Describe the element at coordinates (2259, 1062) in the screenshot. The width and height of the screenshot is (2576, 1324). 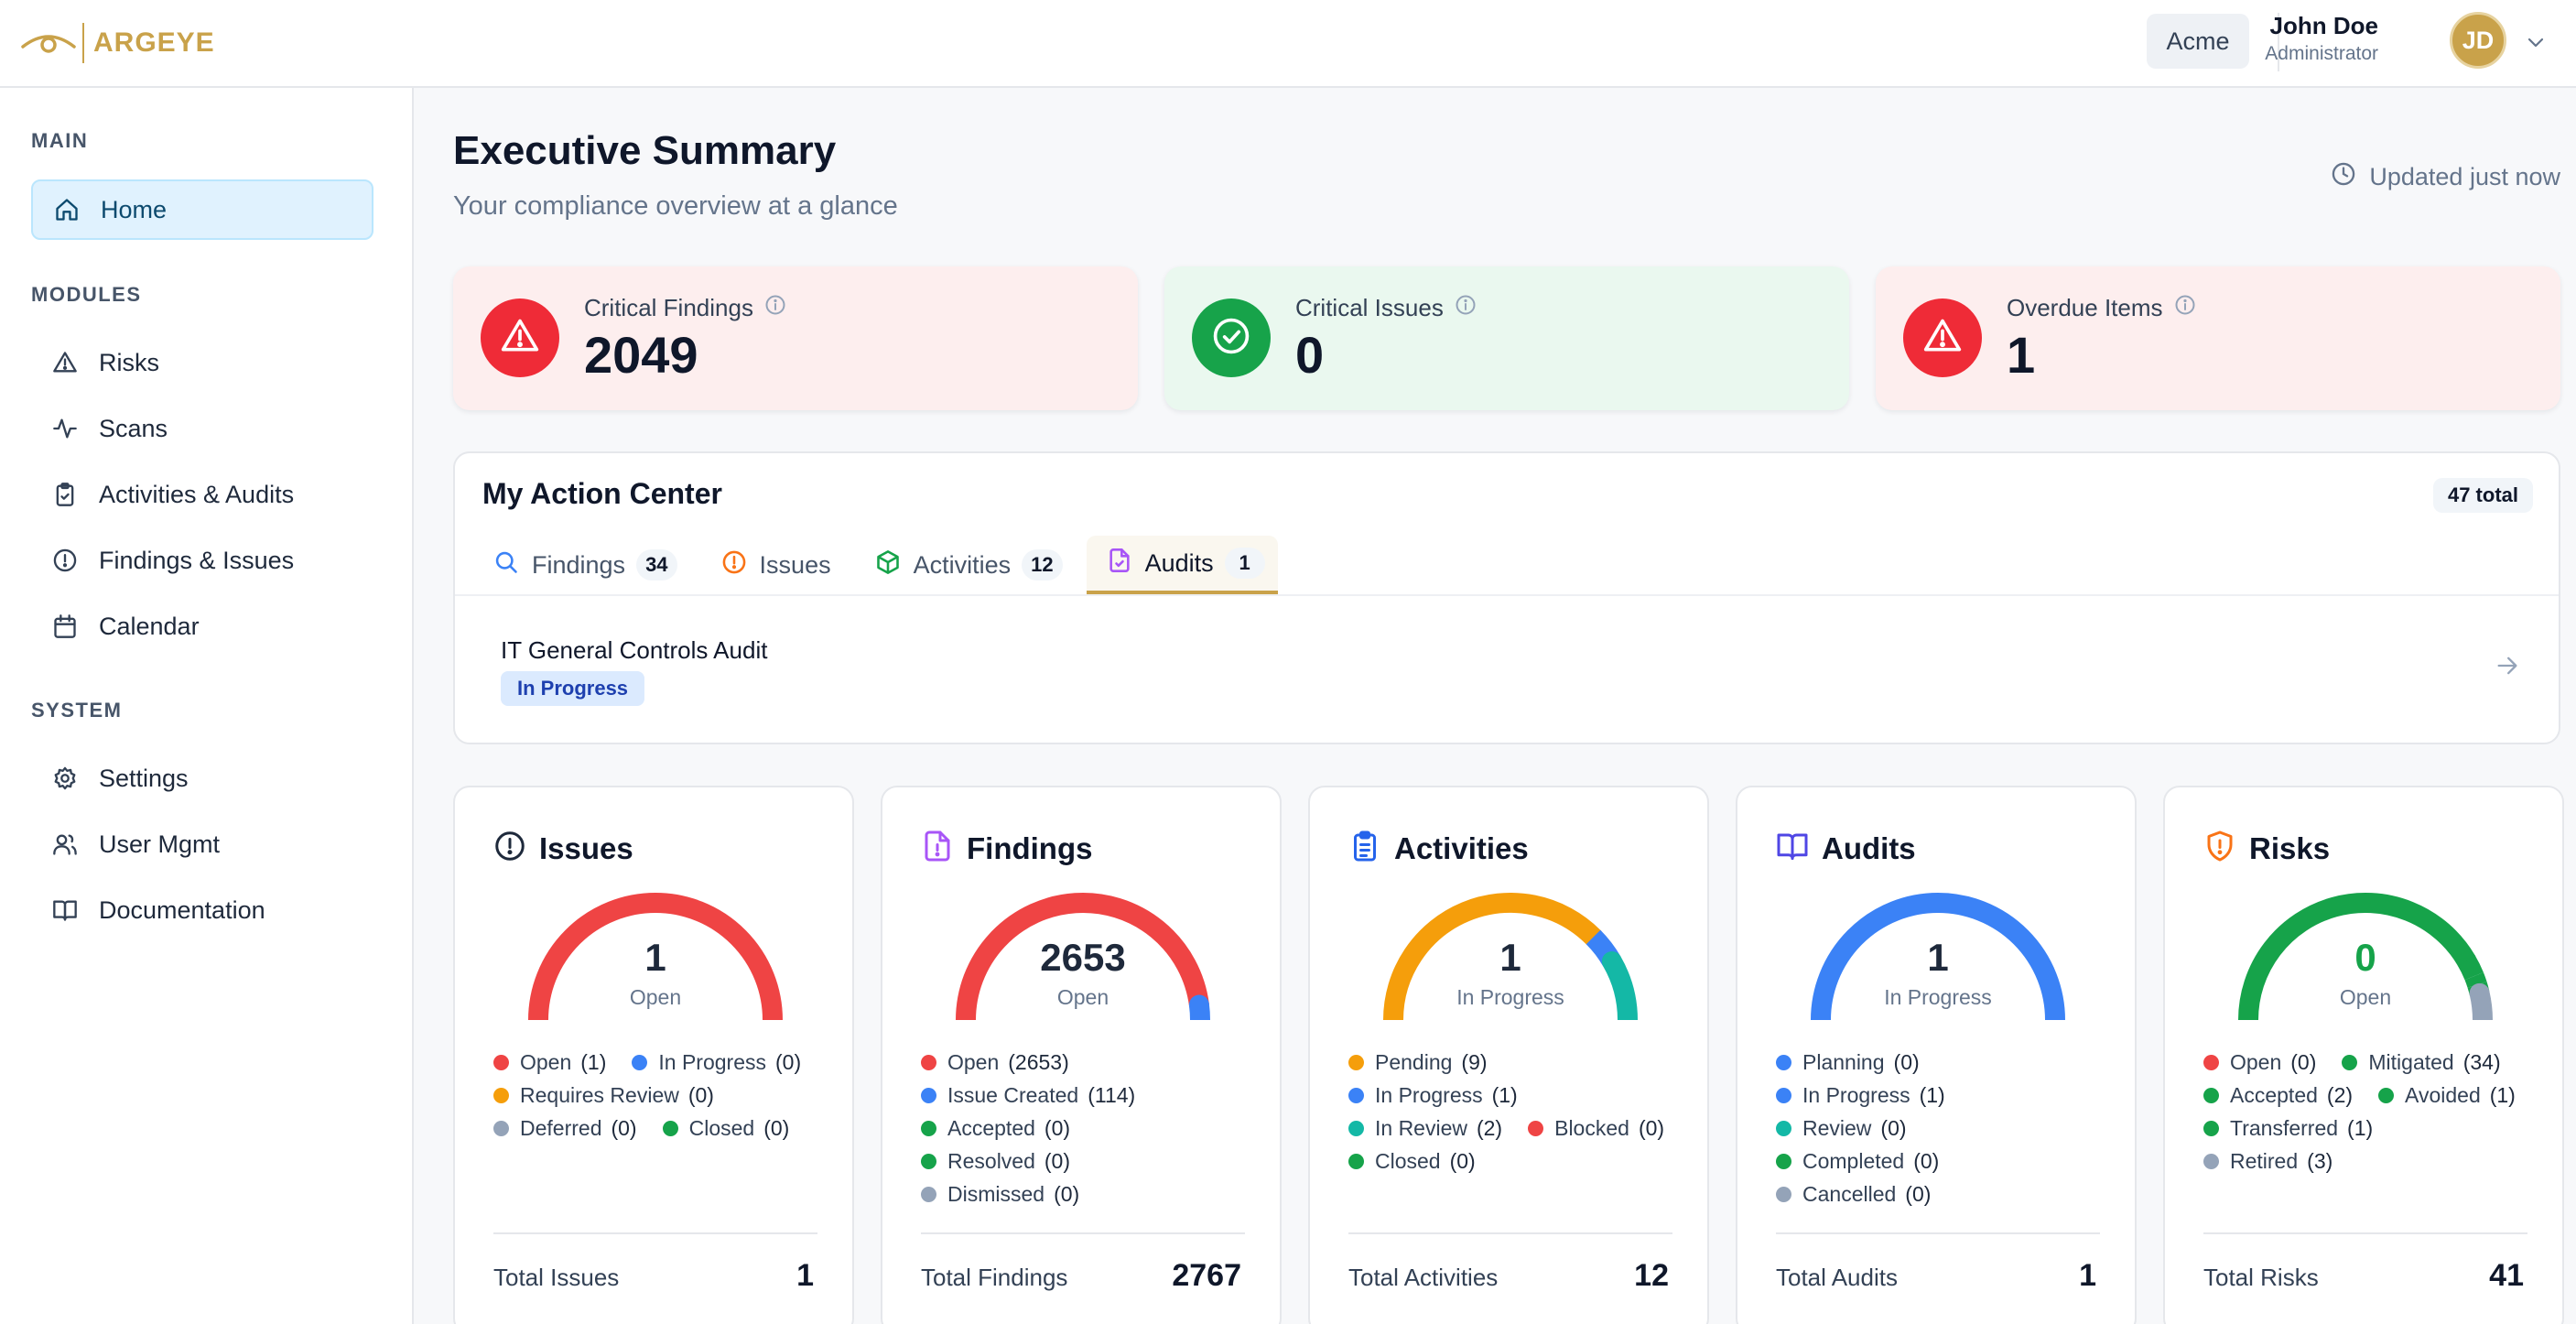
I see `legend-item: Open (0)` at that location.